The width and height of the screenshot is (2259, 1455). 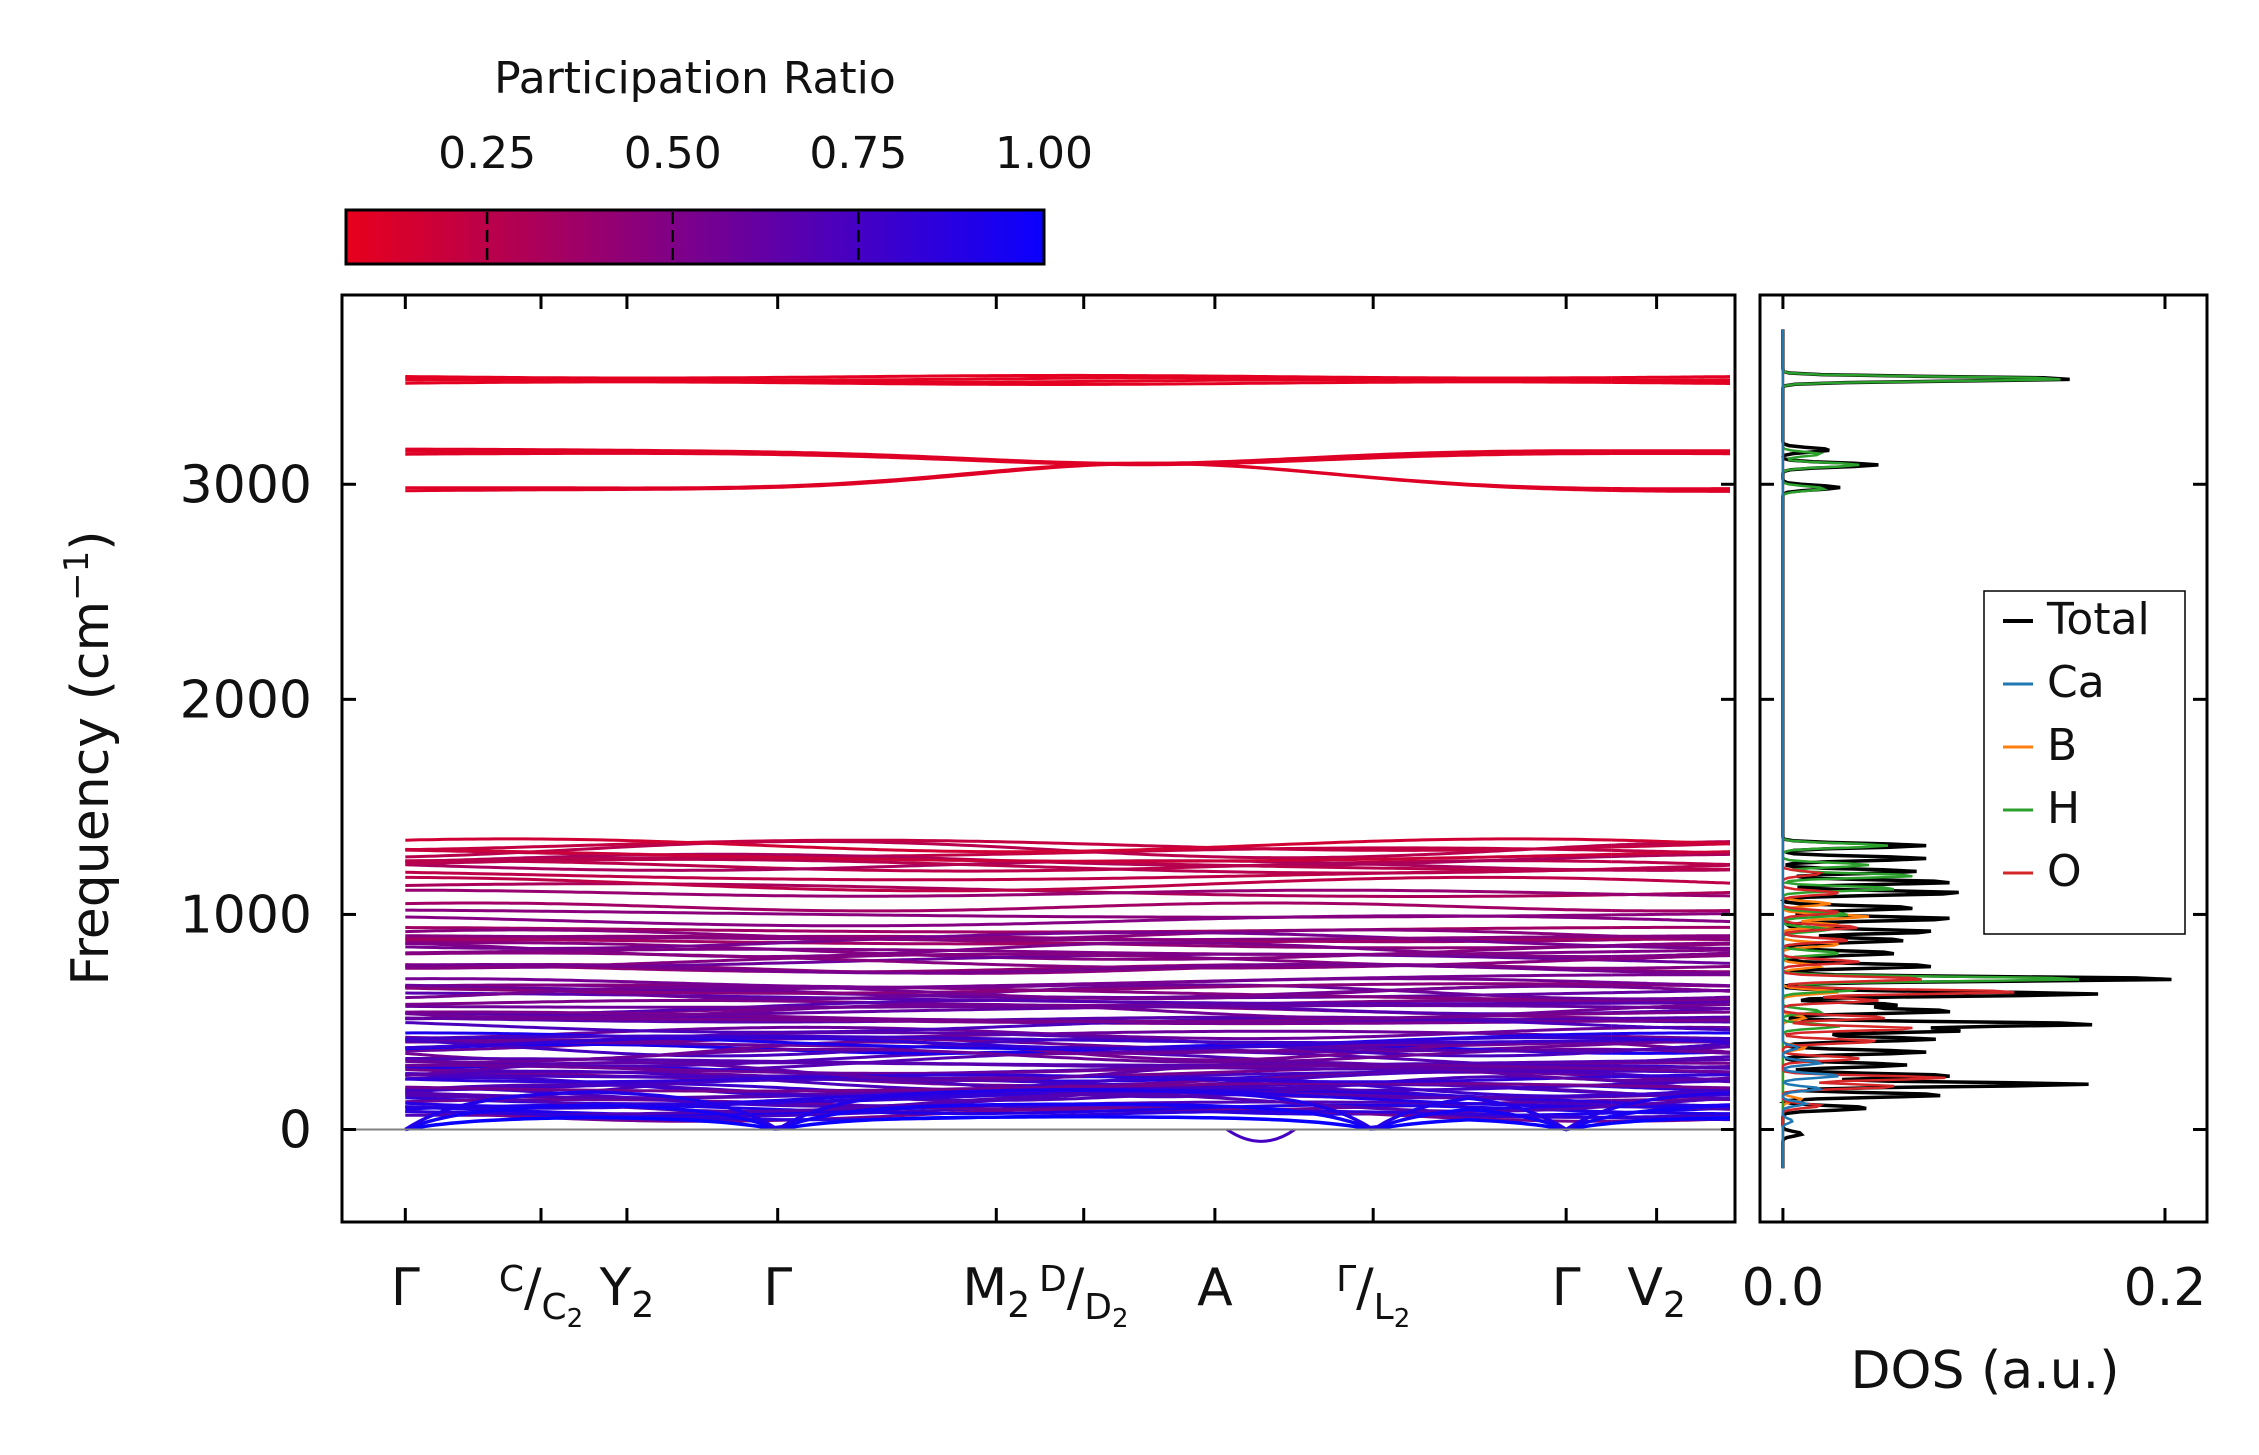 I want to click on kpoint-label-right: C, so click(x=553, y=1307).